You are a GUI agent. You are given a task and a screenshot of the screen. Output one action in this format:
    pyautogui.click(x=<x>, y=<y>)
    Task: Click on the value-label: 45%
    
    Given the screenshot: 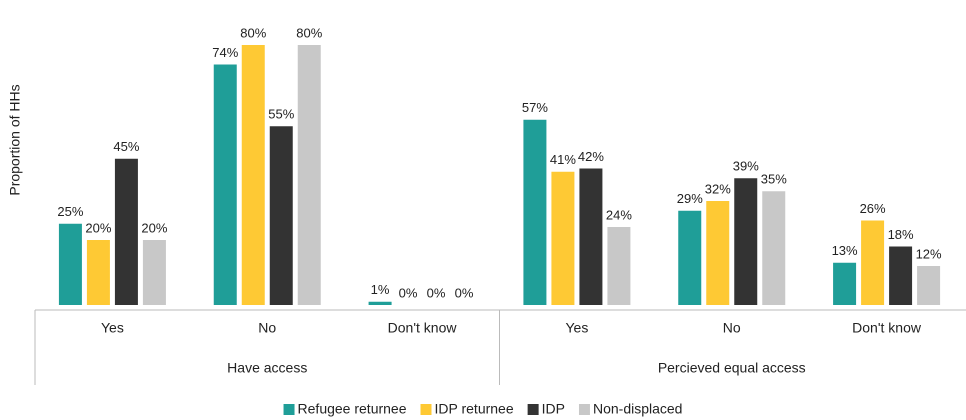 What is the action you would take?
    pyautogui.click(x=126, y=146)
    